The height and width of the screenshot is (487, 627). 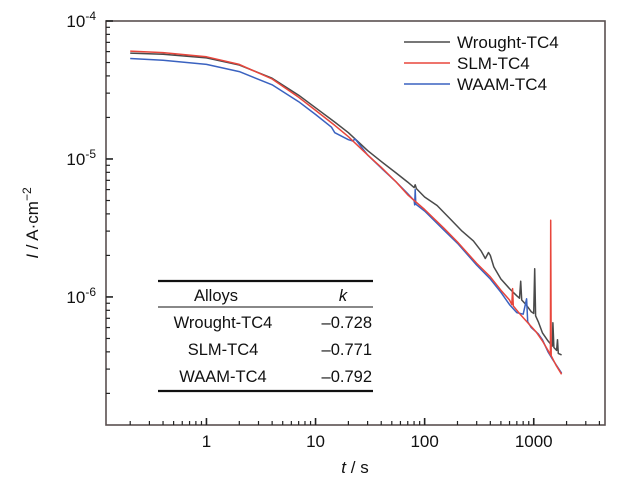 What do you see at coordinates (90, 16) in the screenshot?
I see `y-tick-exponent: -4` at bounding box center [90, 16].